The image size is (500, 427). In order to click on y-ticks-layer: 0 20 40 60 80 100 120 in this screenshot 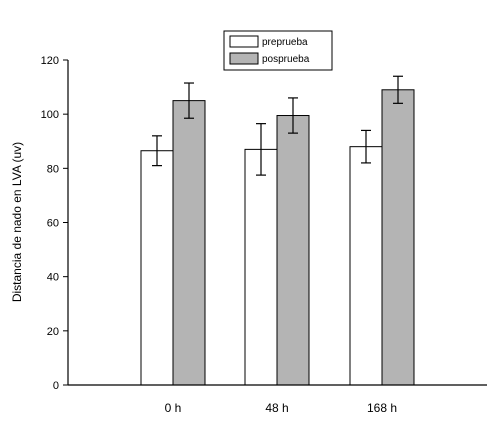, I will do `click(54, 223)`.